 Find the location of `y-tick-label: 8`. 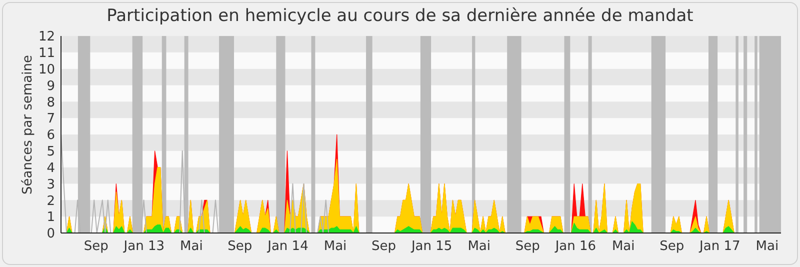

y-tick-label: 8 is located at coordinates (50, 102).